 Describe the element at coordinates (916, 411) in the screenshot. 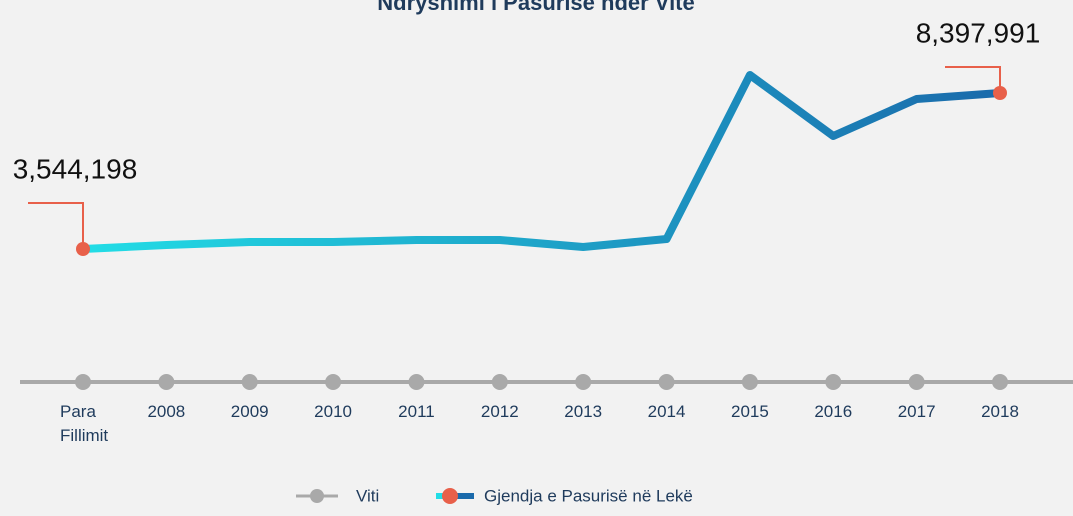

I see `x-tick-label: 2017` at that location.